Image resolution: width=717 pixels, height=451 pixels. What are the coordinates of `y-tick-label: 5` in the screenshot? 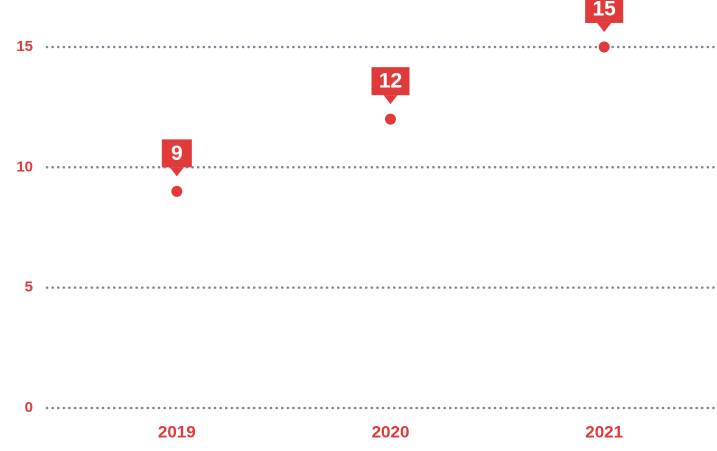 It's located at (29, 287).